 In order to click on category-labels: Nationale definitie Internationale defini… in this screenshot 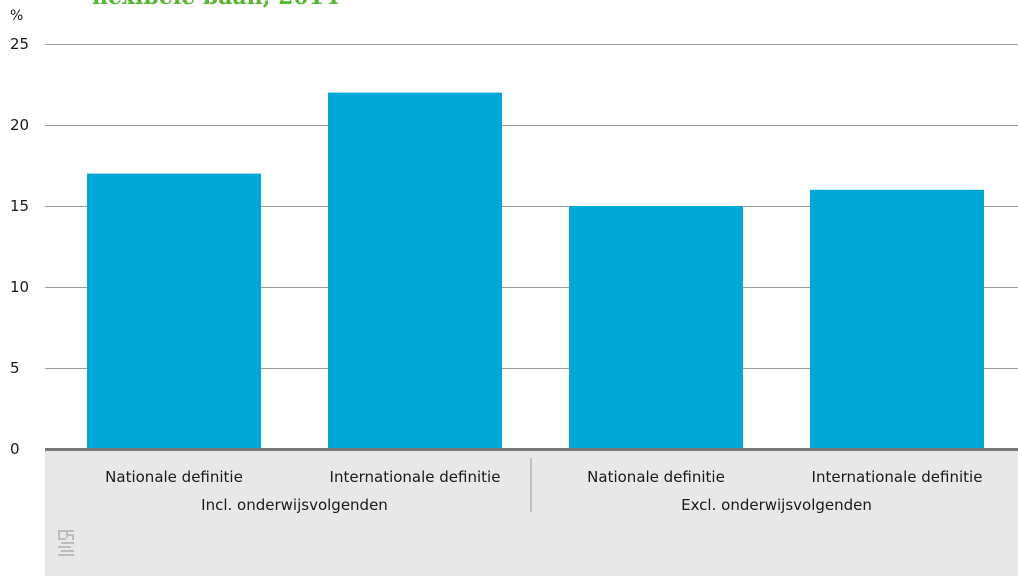, I will do `click(543, 477)`.